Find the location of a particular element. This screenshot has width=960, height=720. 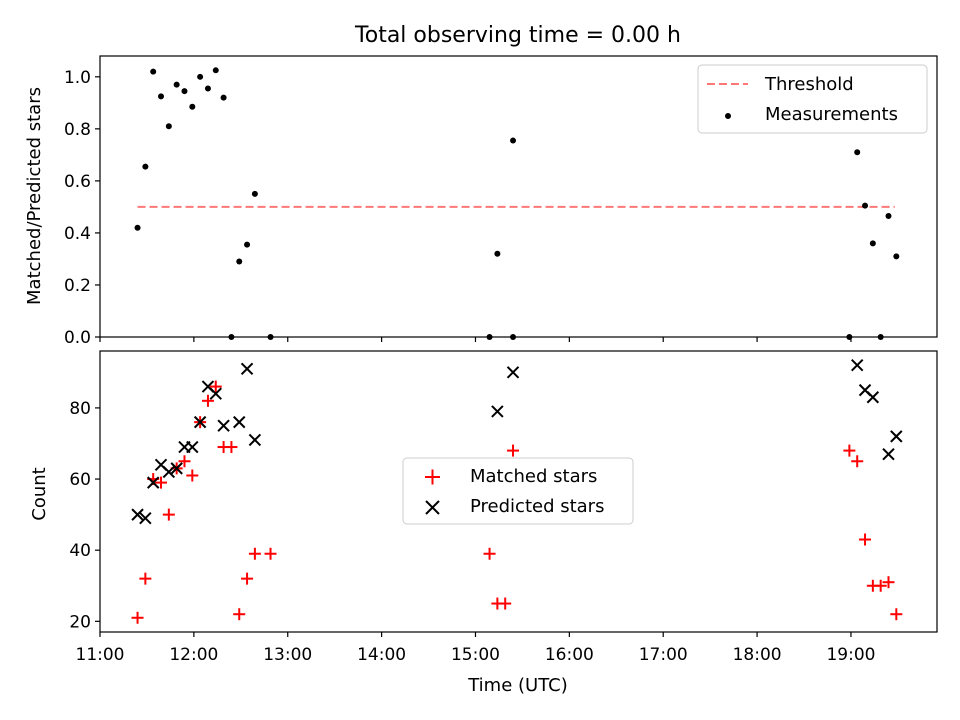

x-tick-label: 12:00 is located at coordinates (193, 655).